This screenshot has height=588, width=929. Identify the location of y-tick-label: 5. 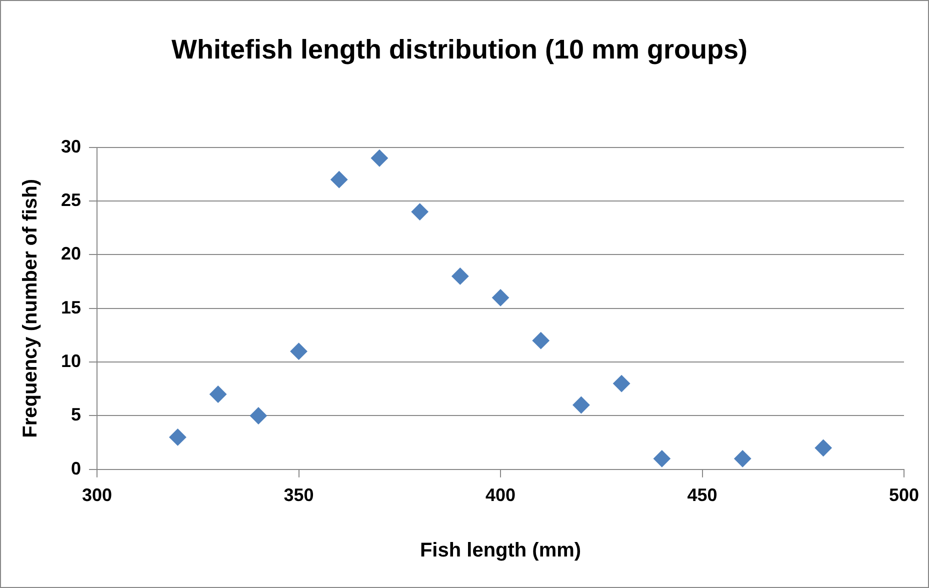
(76, 414).